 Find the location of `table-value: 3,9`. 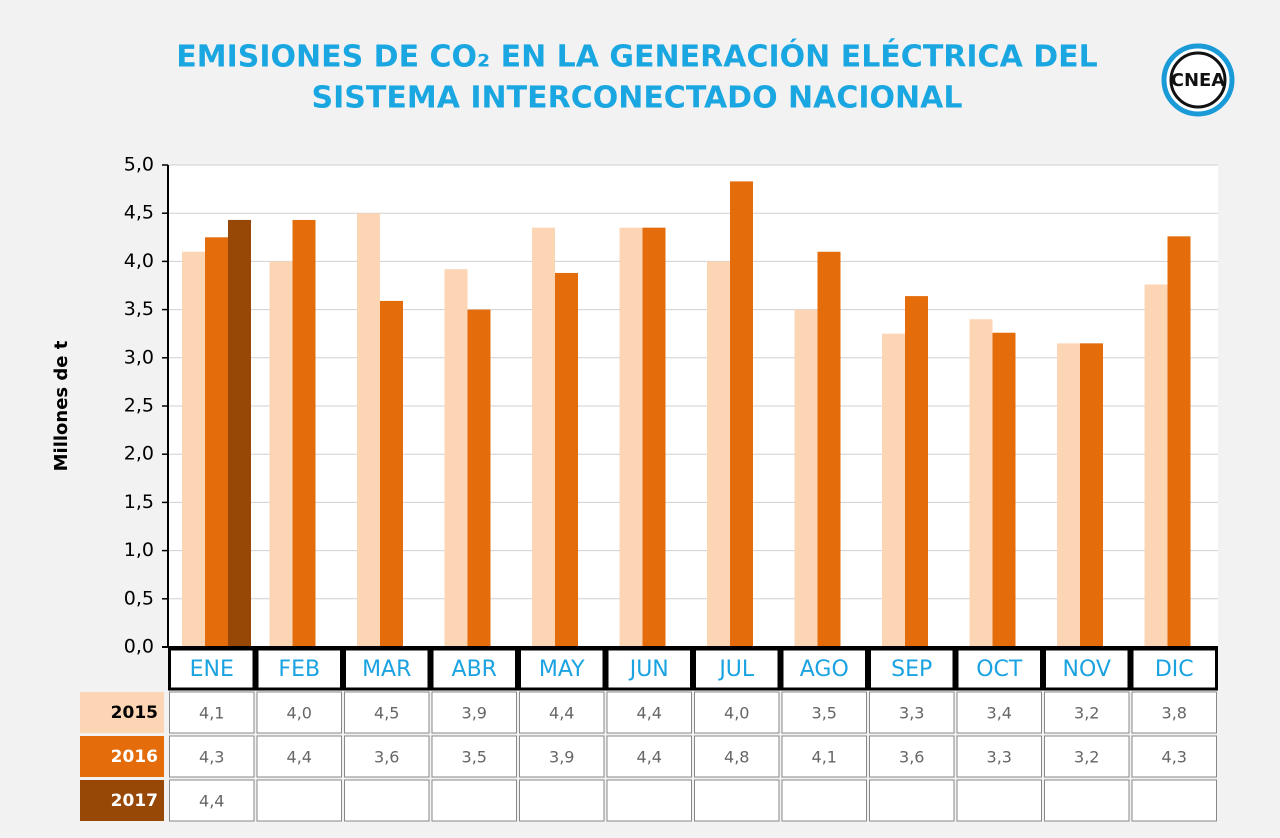

table-value: 3,9 is located at coordinates (561, 757).